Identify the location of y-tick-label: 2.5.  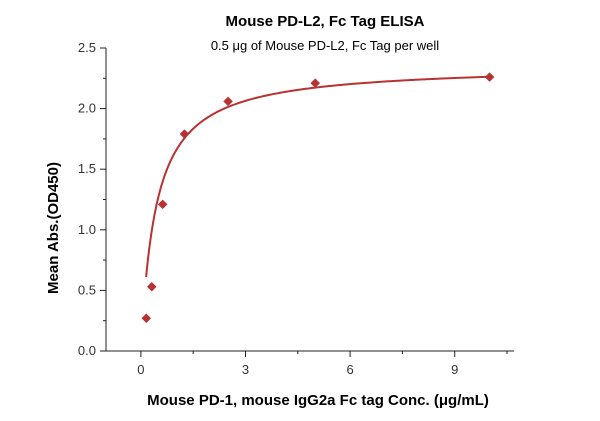
(87, 47).